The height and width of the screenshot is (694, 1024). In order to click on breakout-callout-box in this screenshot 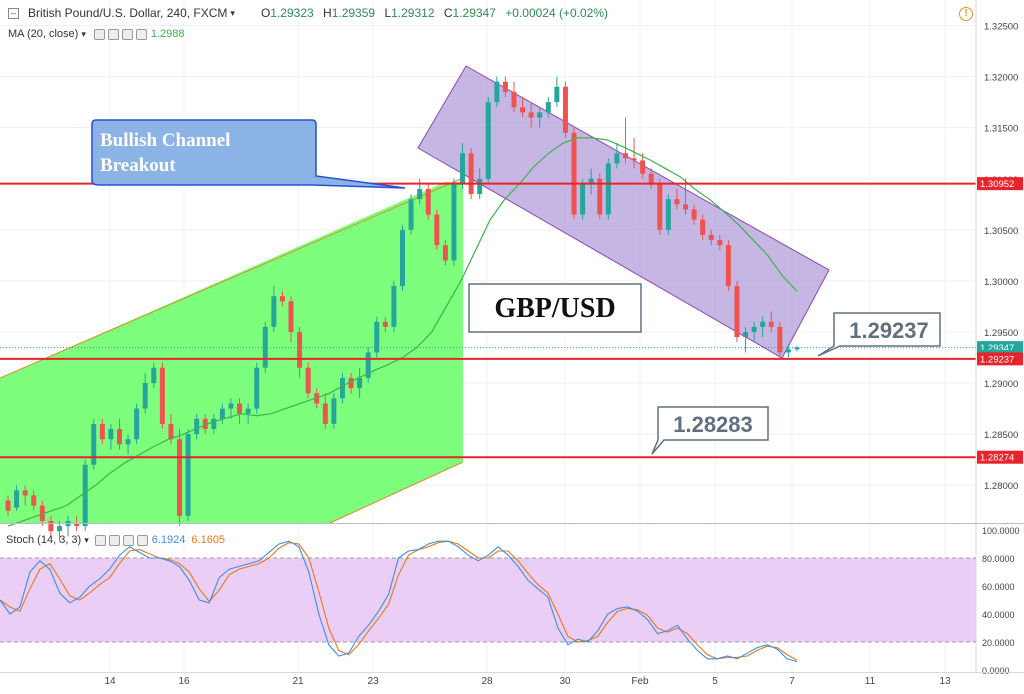, I will do `click(248, 154)`.